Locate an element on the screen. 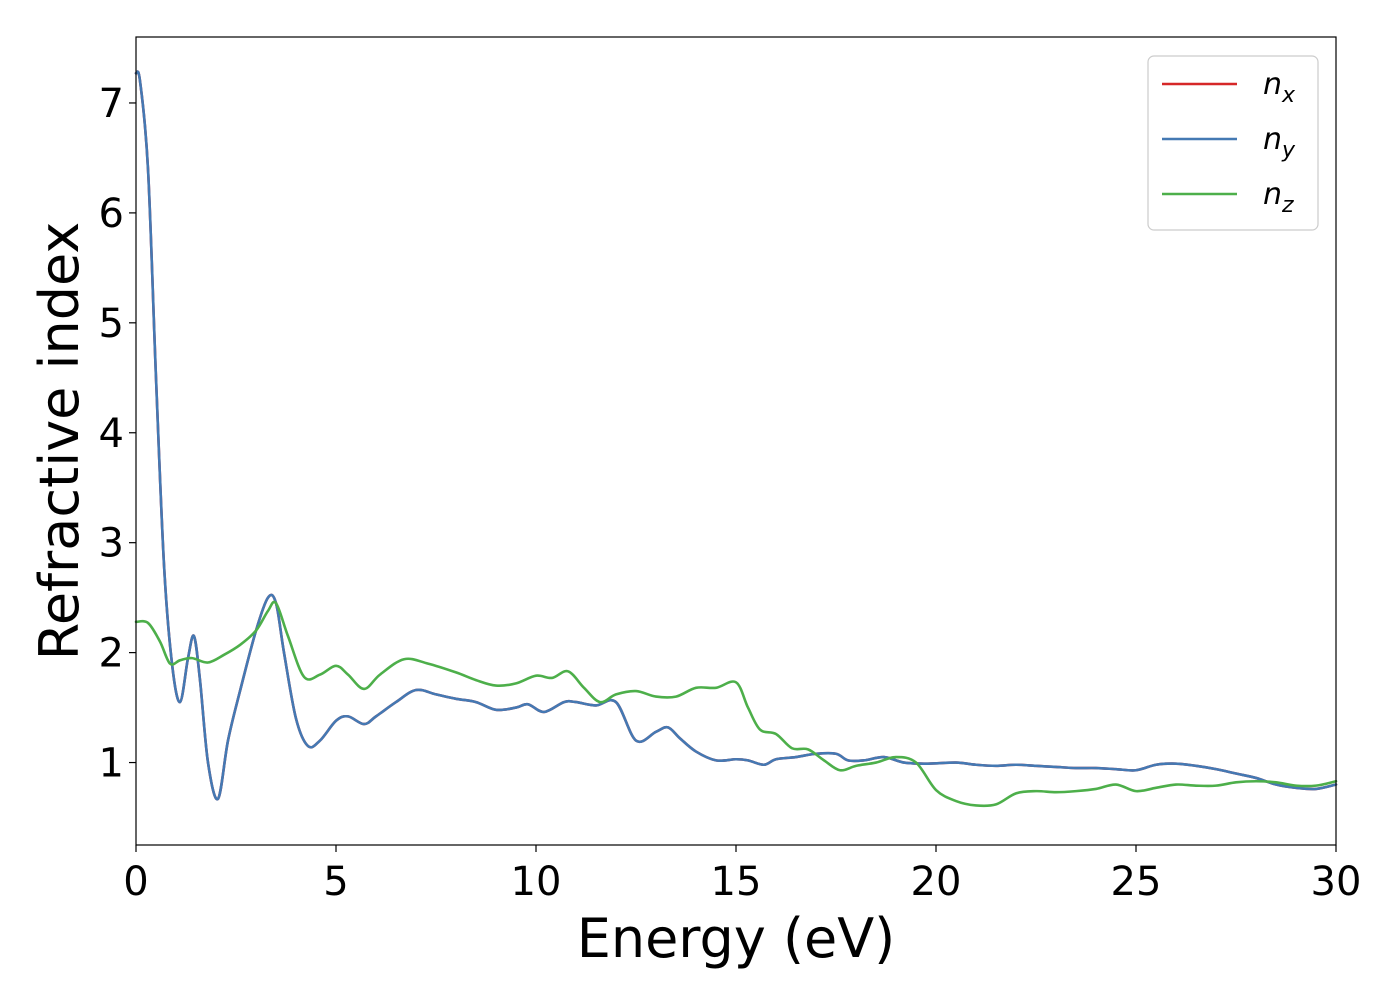 This screenshot has height=1000, width=1400. legend-label-y: ny is located at coordinates (1279, 142).